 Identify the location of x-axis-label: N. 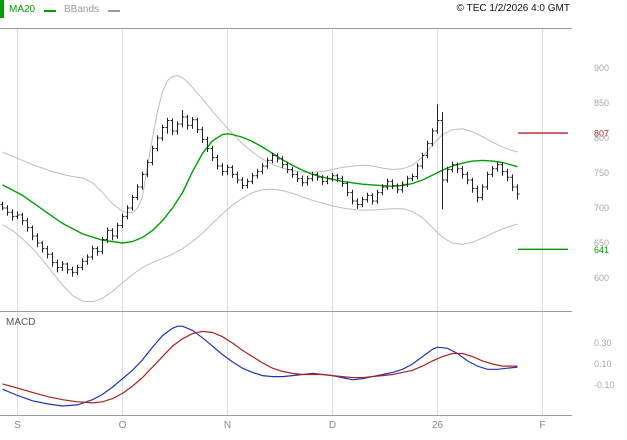
(227, 425).